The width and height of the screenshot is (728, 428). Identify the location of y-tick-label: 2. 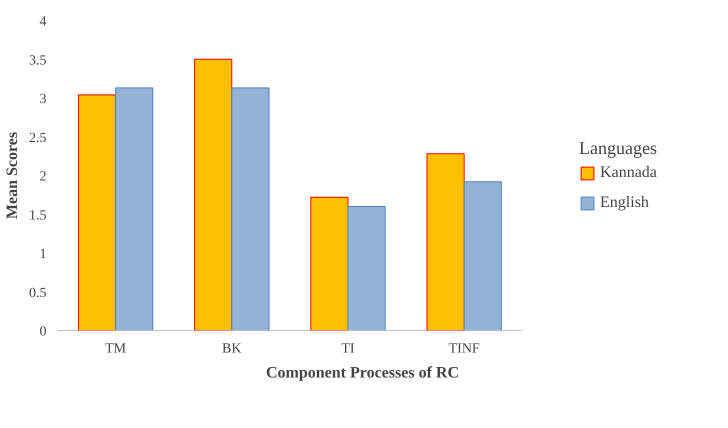
(43, 177).